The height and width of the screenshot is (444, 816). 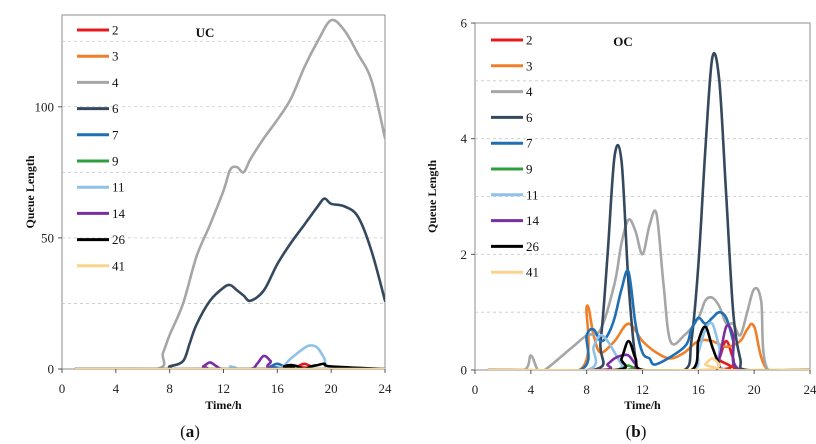 I want to click on panel-label: (b), so click(x=636, y=431).